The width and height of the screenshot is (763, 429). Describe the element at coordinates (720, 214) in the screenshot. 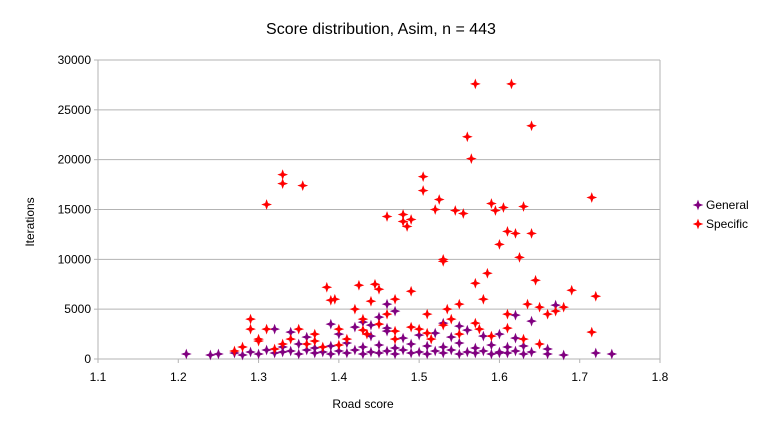

I see `legend: General Specific` at that location.